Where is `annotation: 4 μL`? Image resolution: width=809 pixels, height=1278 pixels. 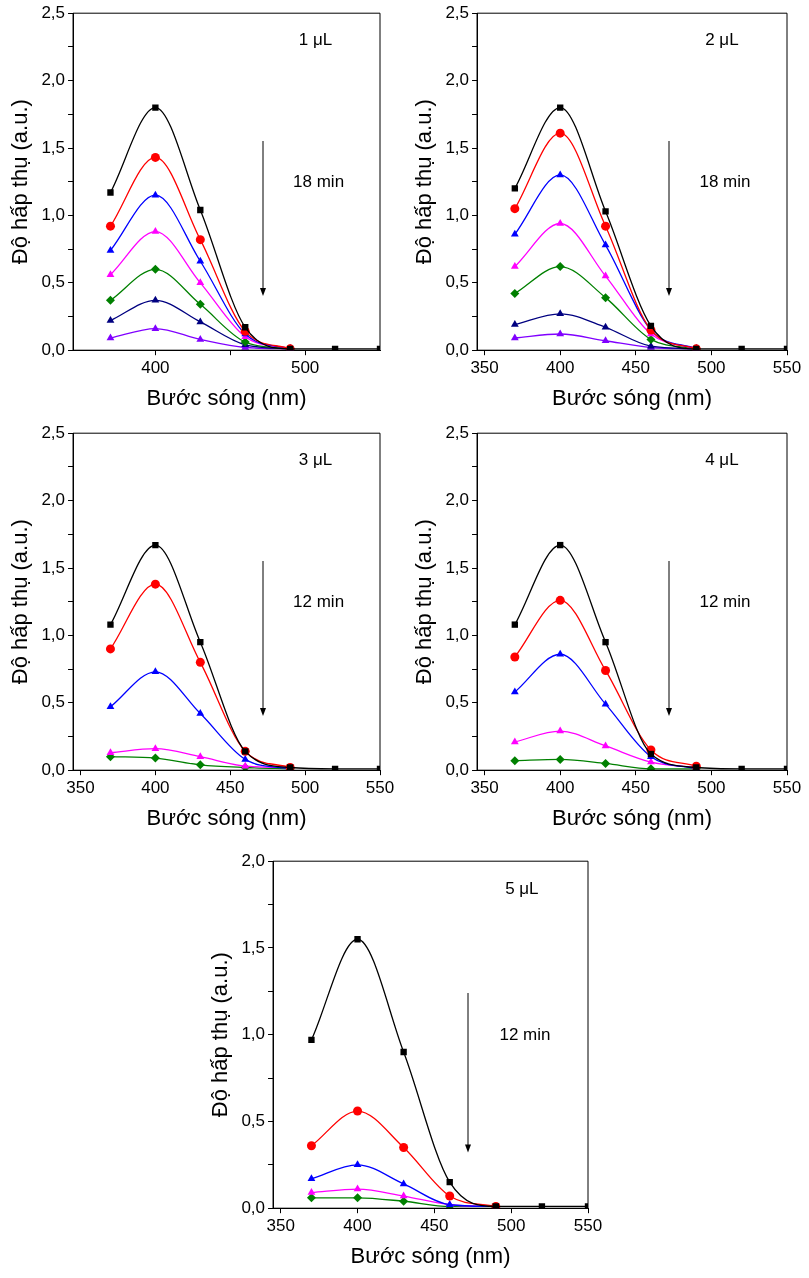 annotation: 4 μL is located at coordinates (722, 460).